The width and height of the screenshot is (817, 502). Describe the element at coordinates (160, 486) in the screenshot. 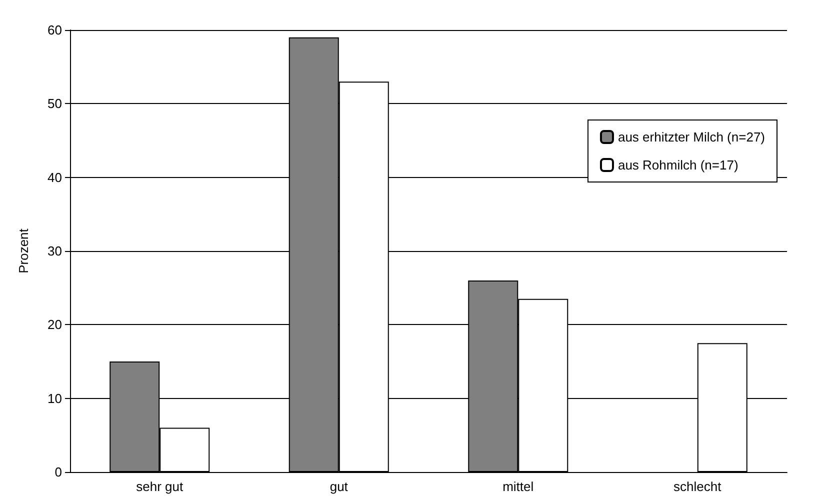

I see `x-tick-label: sehr gut` at that location.